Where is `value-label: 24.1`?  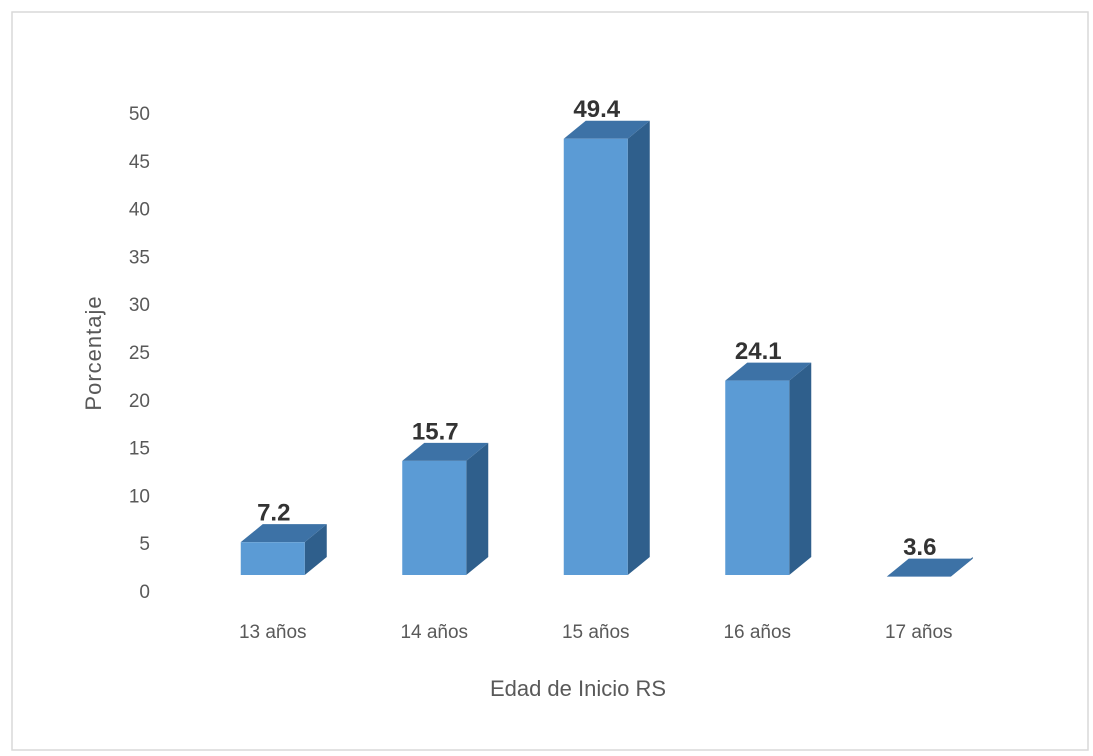
value-label: 24.1 is located at coordinates (758, 351).